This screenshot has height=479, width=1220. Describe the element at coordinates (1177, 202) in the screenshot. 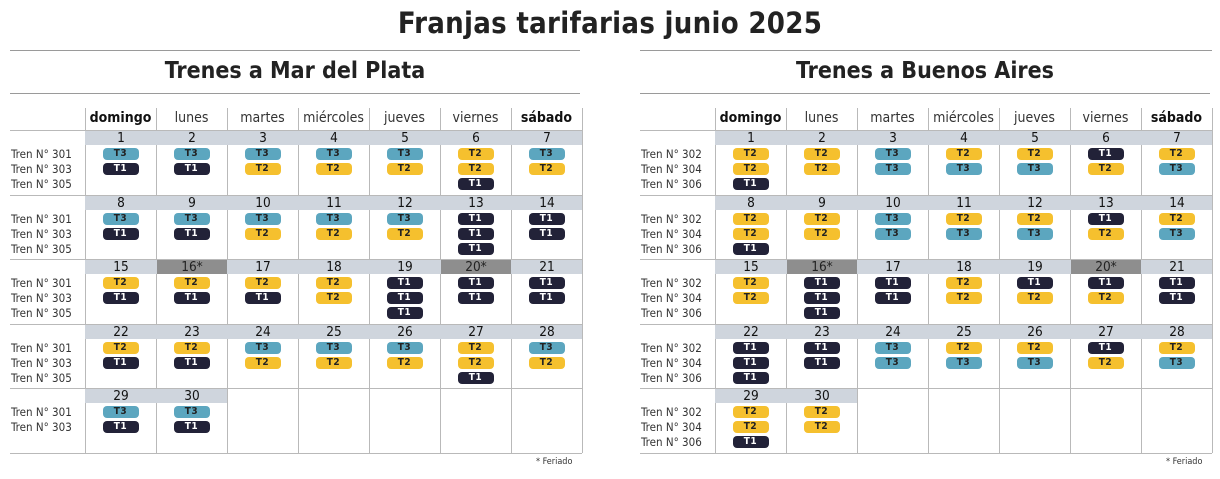

I see `date-number: 14` at that location.